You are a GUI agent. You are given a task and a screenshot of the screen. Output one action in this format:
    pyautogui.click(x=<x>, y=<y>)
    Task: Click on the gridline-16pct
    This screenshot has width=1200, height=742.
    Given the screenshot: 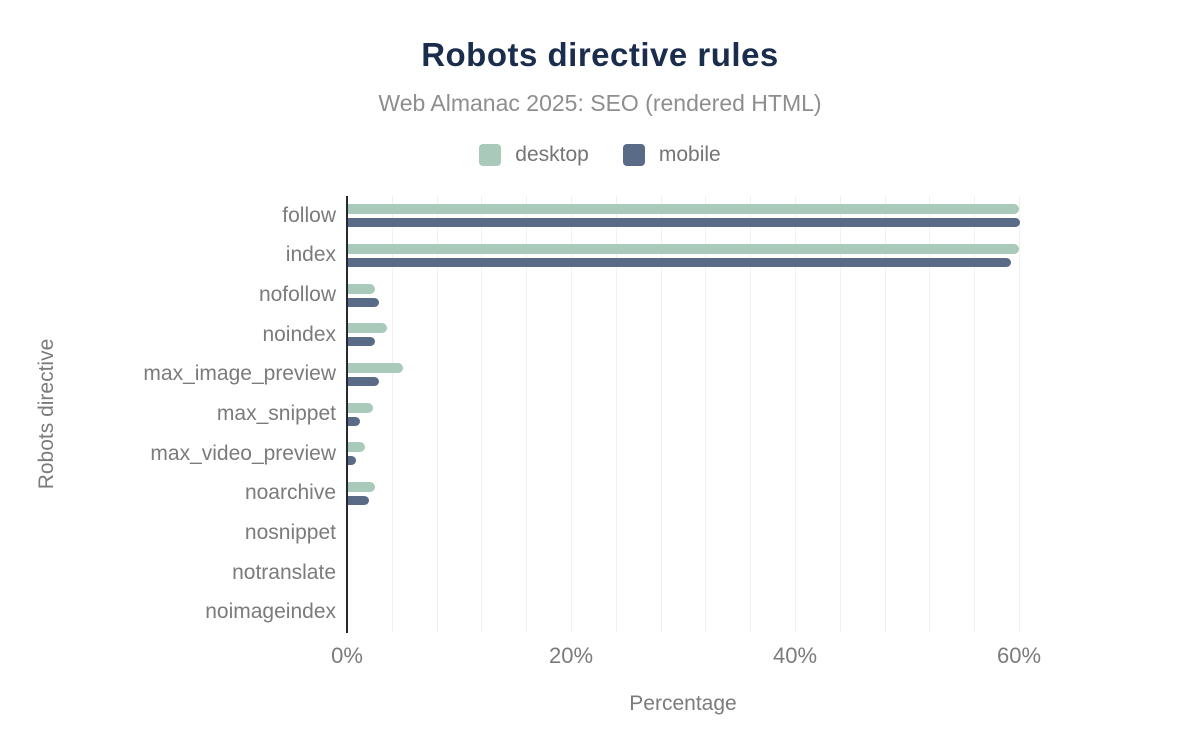 What is the action you would take?
    pyautogui.click(x=527, y=414)
    